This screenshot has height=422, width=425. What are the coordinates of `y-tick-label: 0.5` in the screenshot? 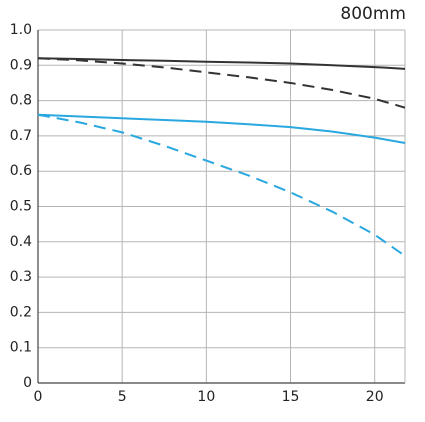 It's located at (21, 207).